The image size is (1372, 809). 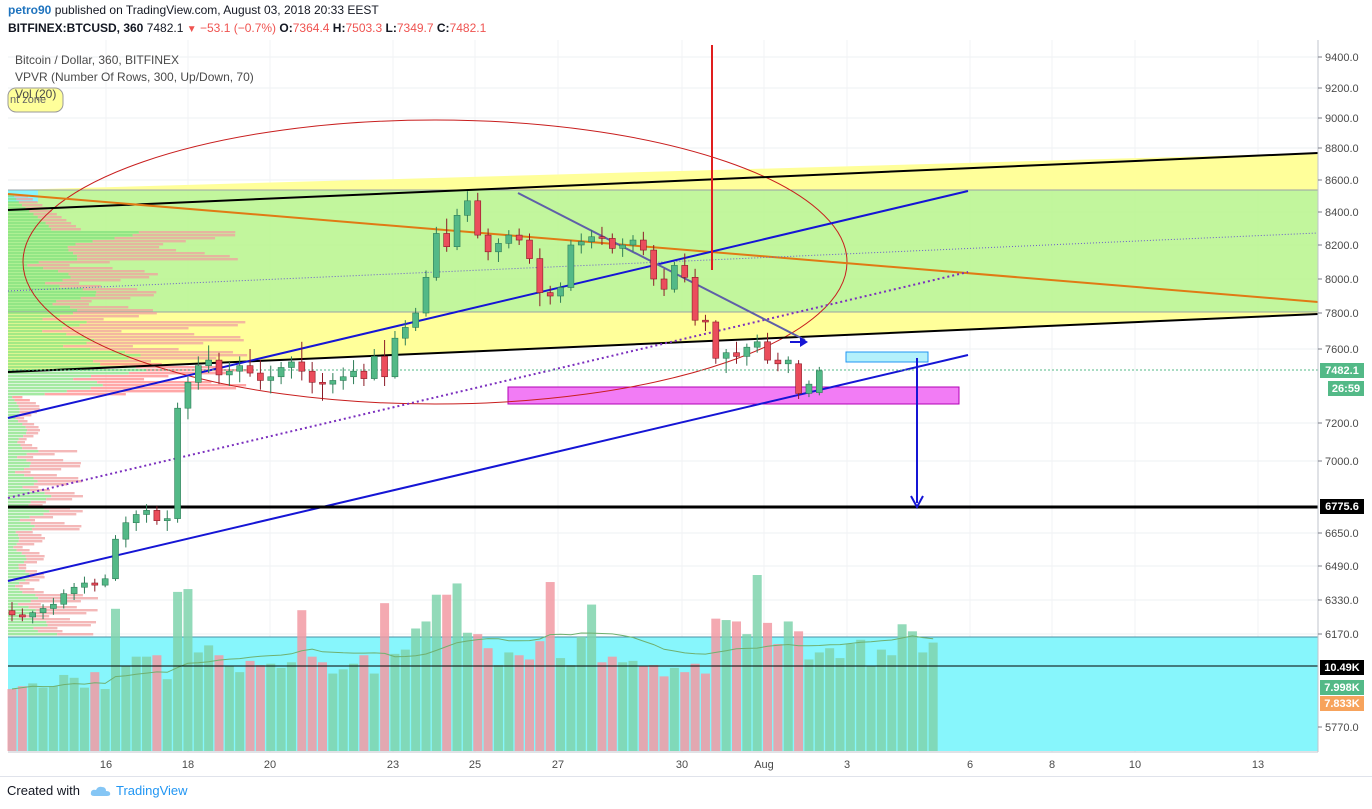 What do you see at coordinates (1342, 567) in the screenshot?
I see `price-tick-label: 6490.0` at bounding box center [1342, 567].